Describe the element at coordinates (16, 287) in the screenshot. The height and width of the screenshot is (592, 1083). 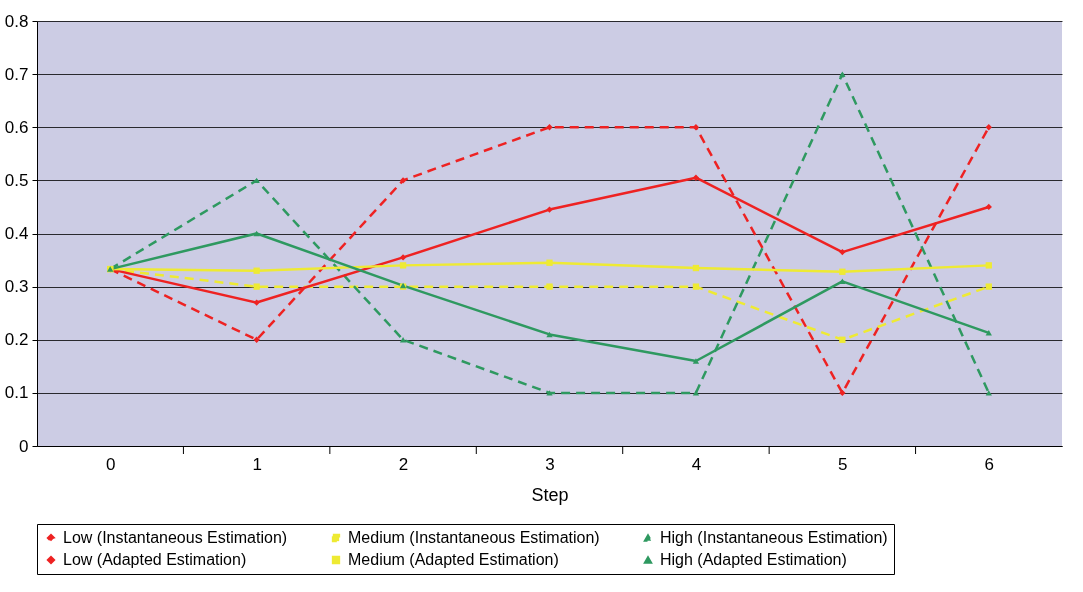
I see `y-tick-label: 0.3` at that location.